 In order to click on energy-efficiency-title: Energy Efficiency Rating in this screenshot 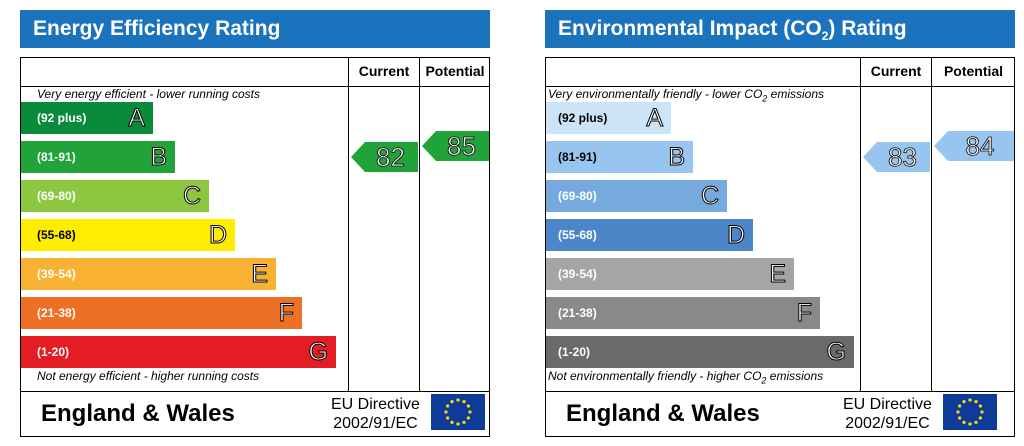, I will do `click(255, 29)`.